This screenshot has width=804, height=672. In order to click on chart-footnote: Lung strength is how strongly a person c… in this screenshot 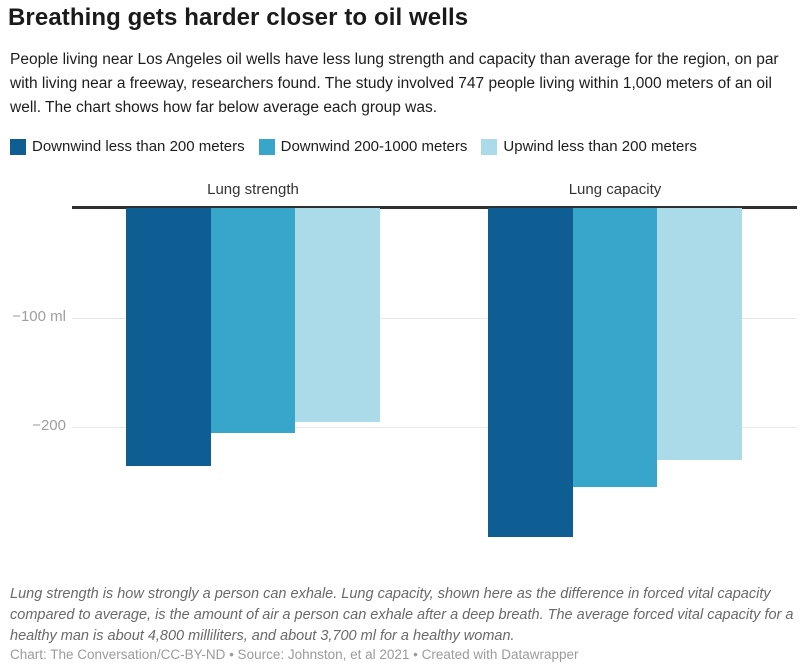, I will do `click(402, 615)`.